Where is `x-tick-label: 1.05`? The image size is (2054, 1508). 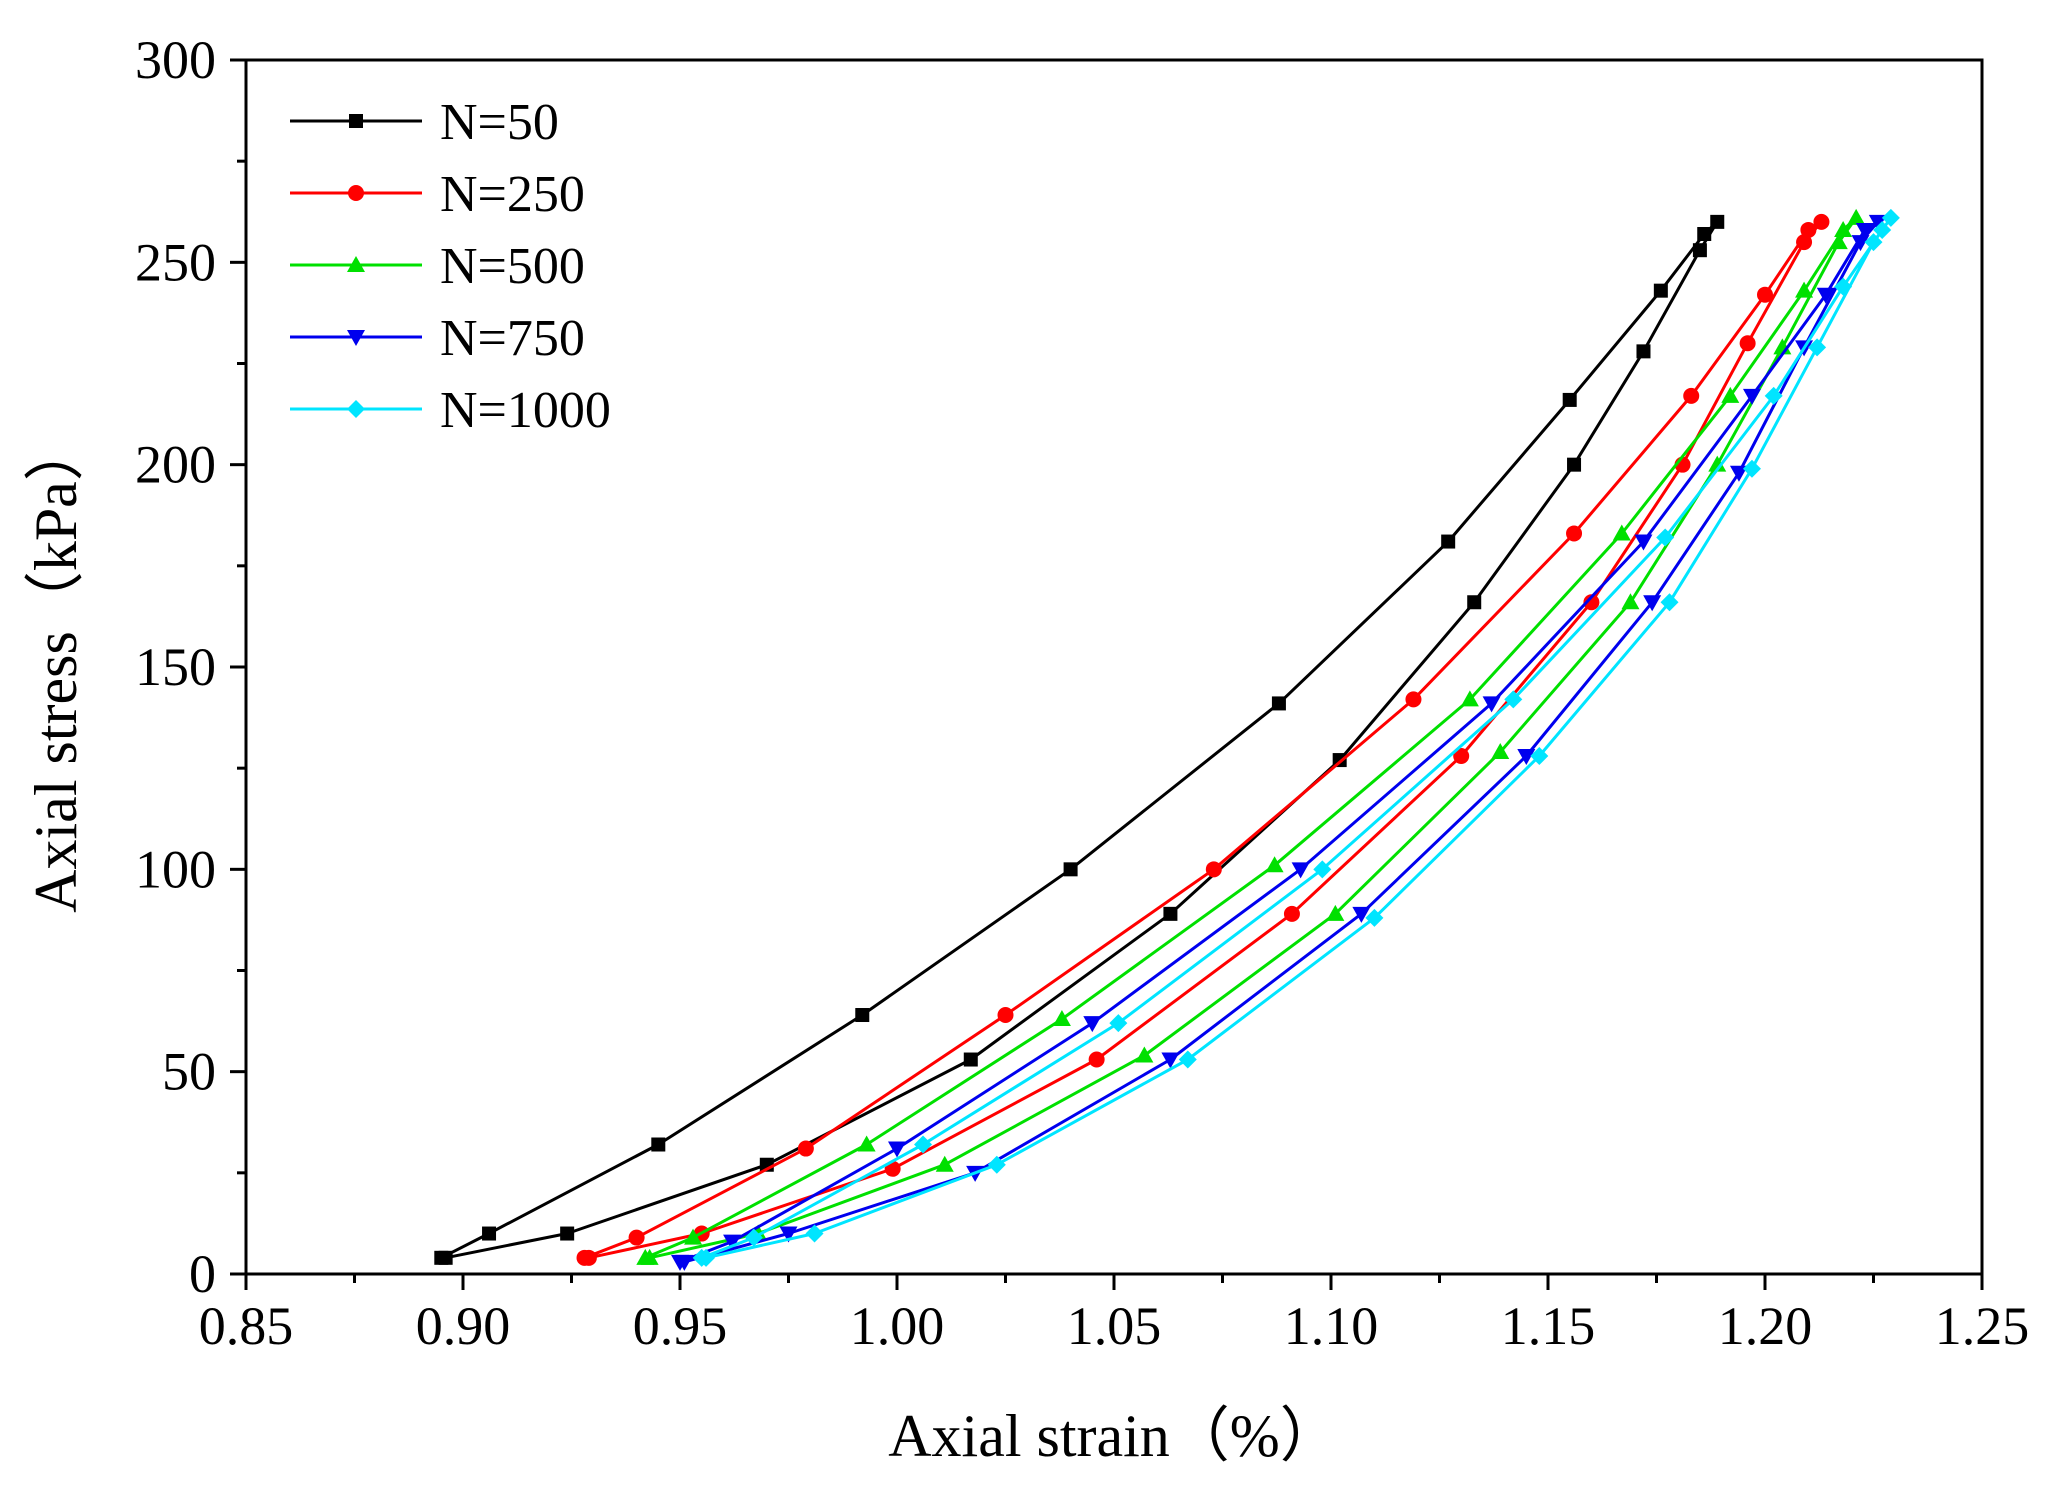
x-tick-label: 1.05 is located at coordinates (1114, 1326).